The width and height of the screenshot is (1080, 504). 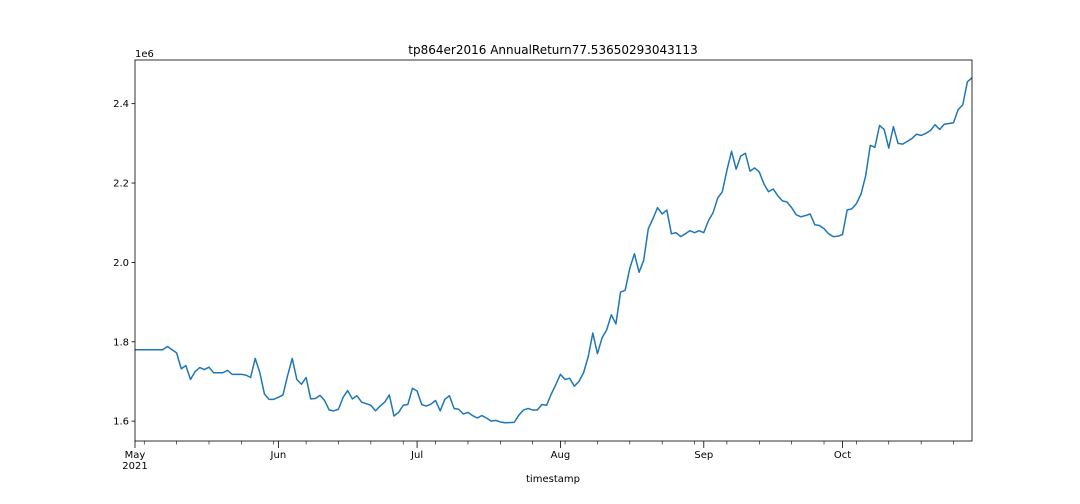 I want to click on x-tick-label-4: Sep, so click(x=703, y=455).